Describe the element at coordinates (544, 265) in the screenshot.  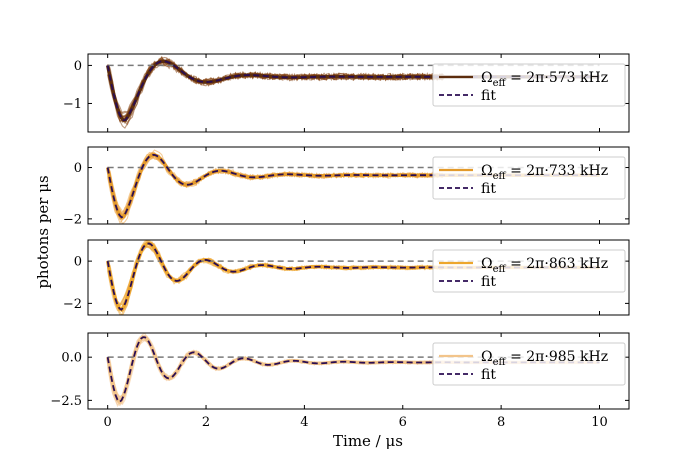
I see `legend-label-data: Ωeff = 2π·863 kHz` at that location.